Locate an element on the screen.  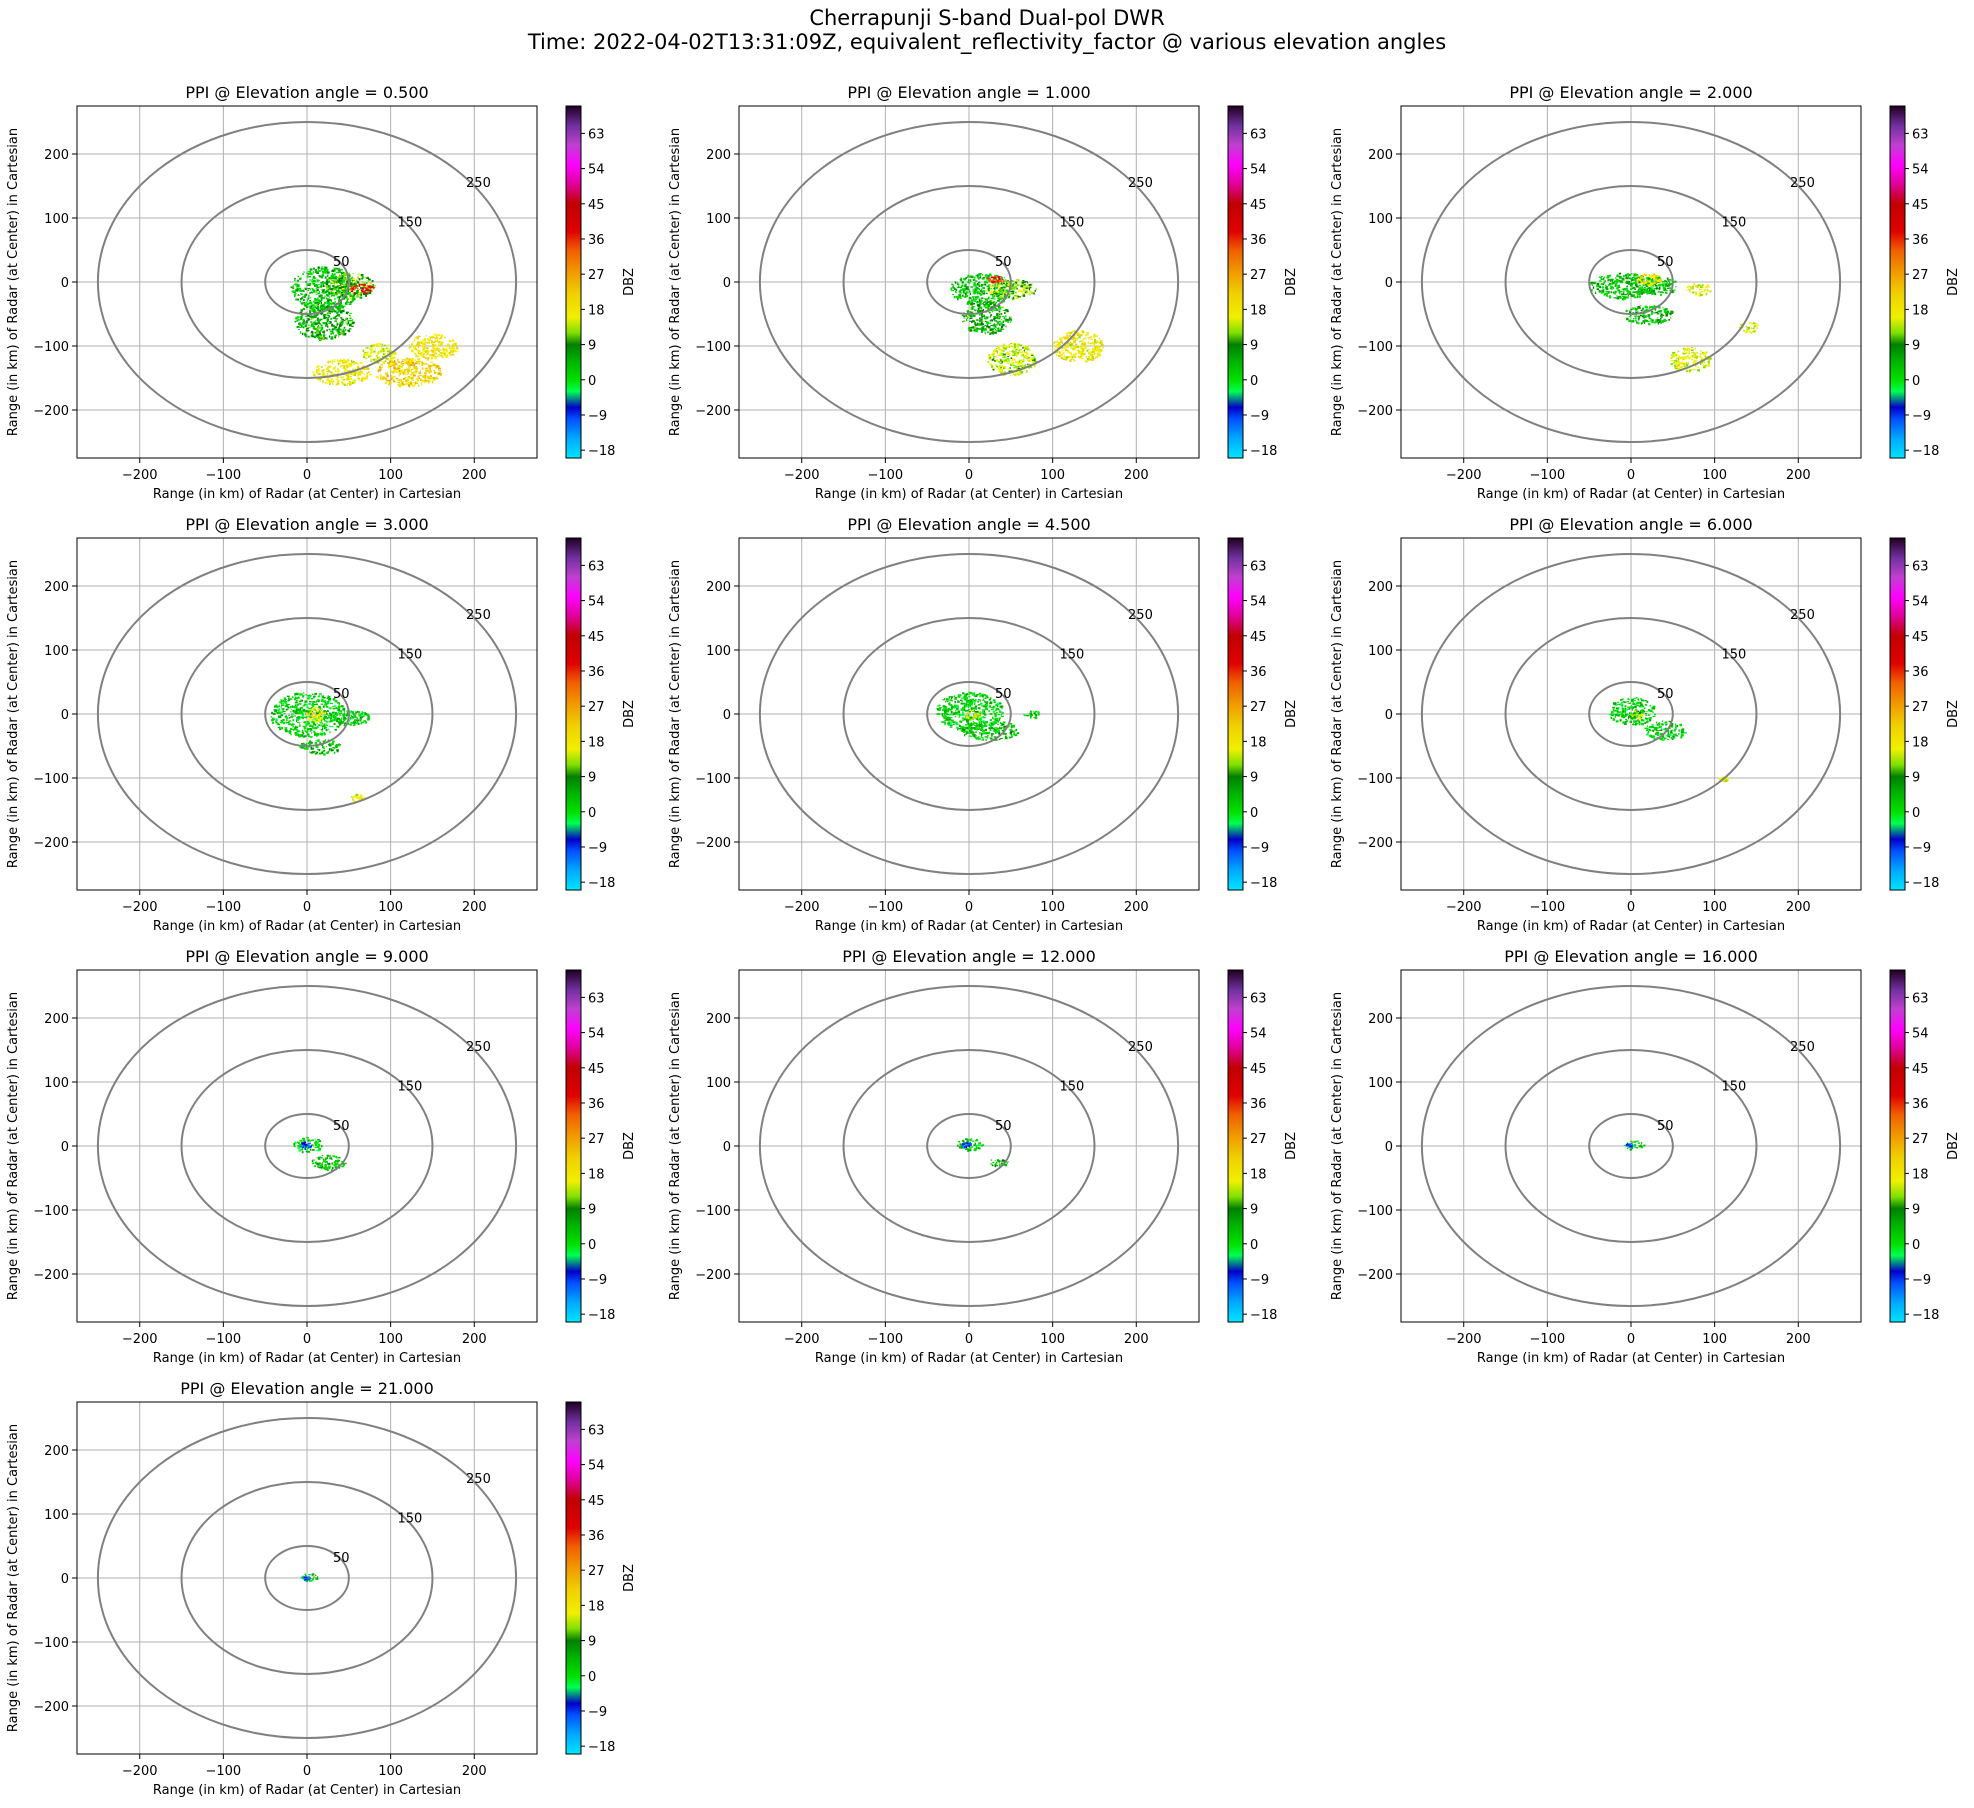
colorbar-label: DBZ is located at coordinates (1953, 282).